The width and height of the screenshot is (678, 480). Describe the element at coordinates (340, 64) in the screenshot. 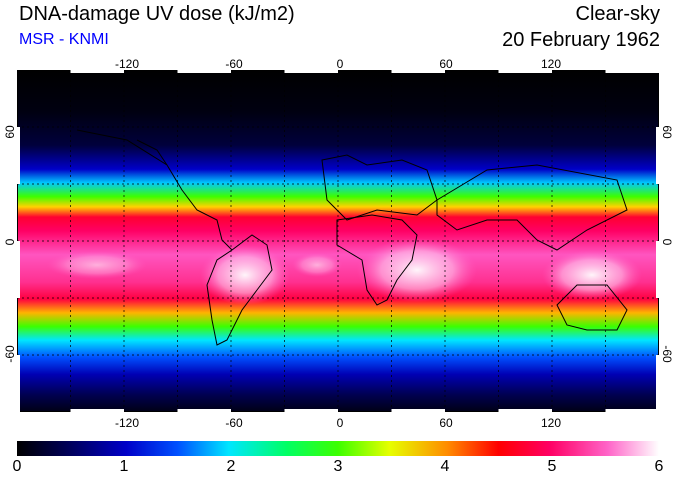

I see `lon-tick-top: 0` at that location.